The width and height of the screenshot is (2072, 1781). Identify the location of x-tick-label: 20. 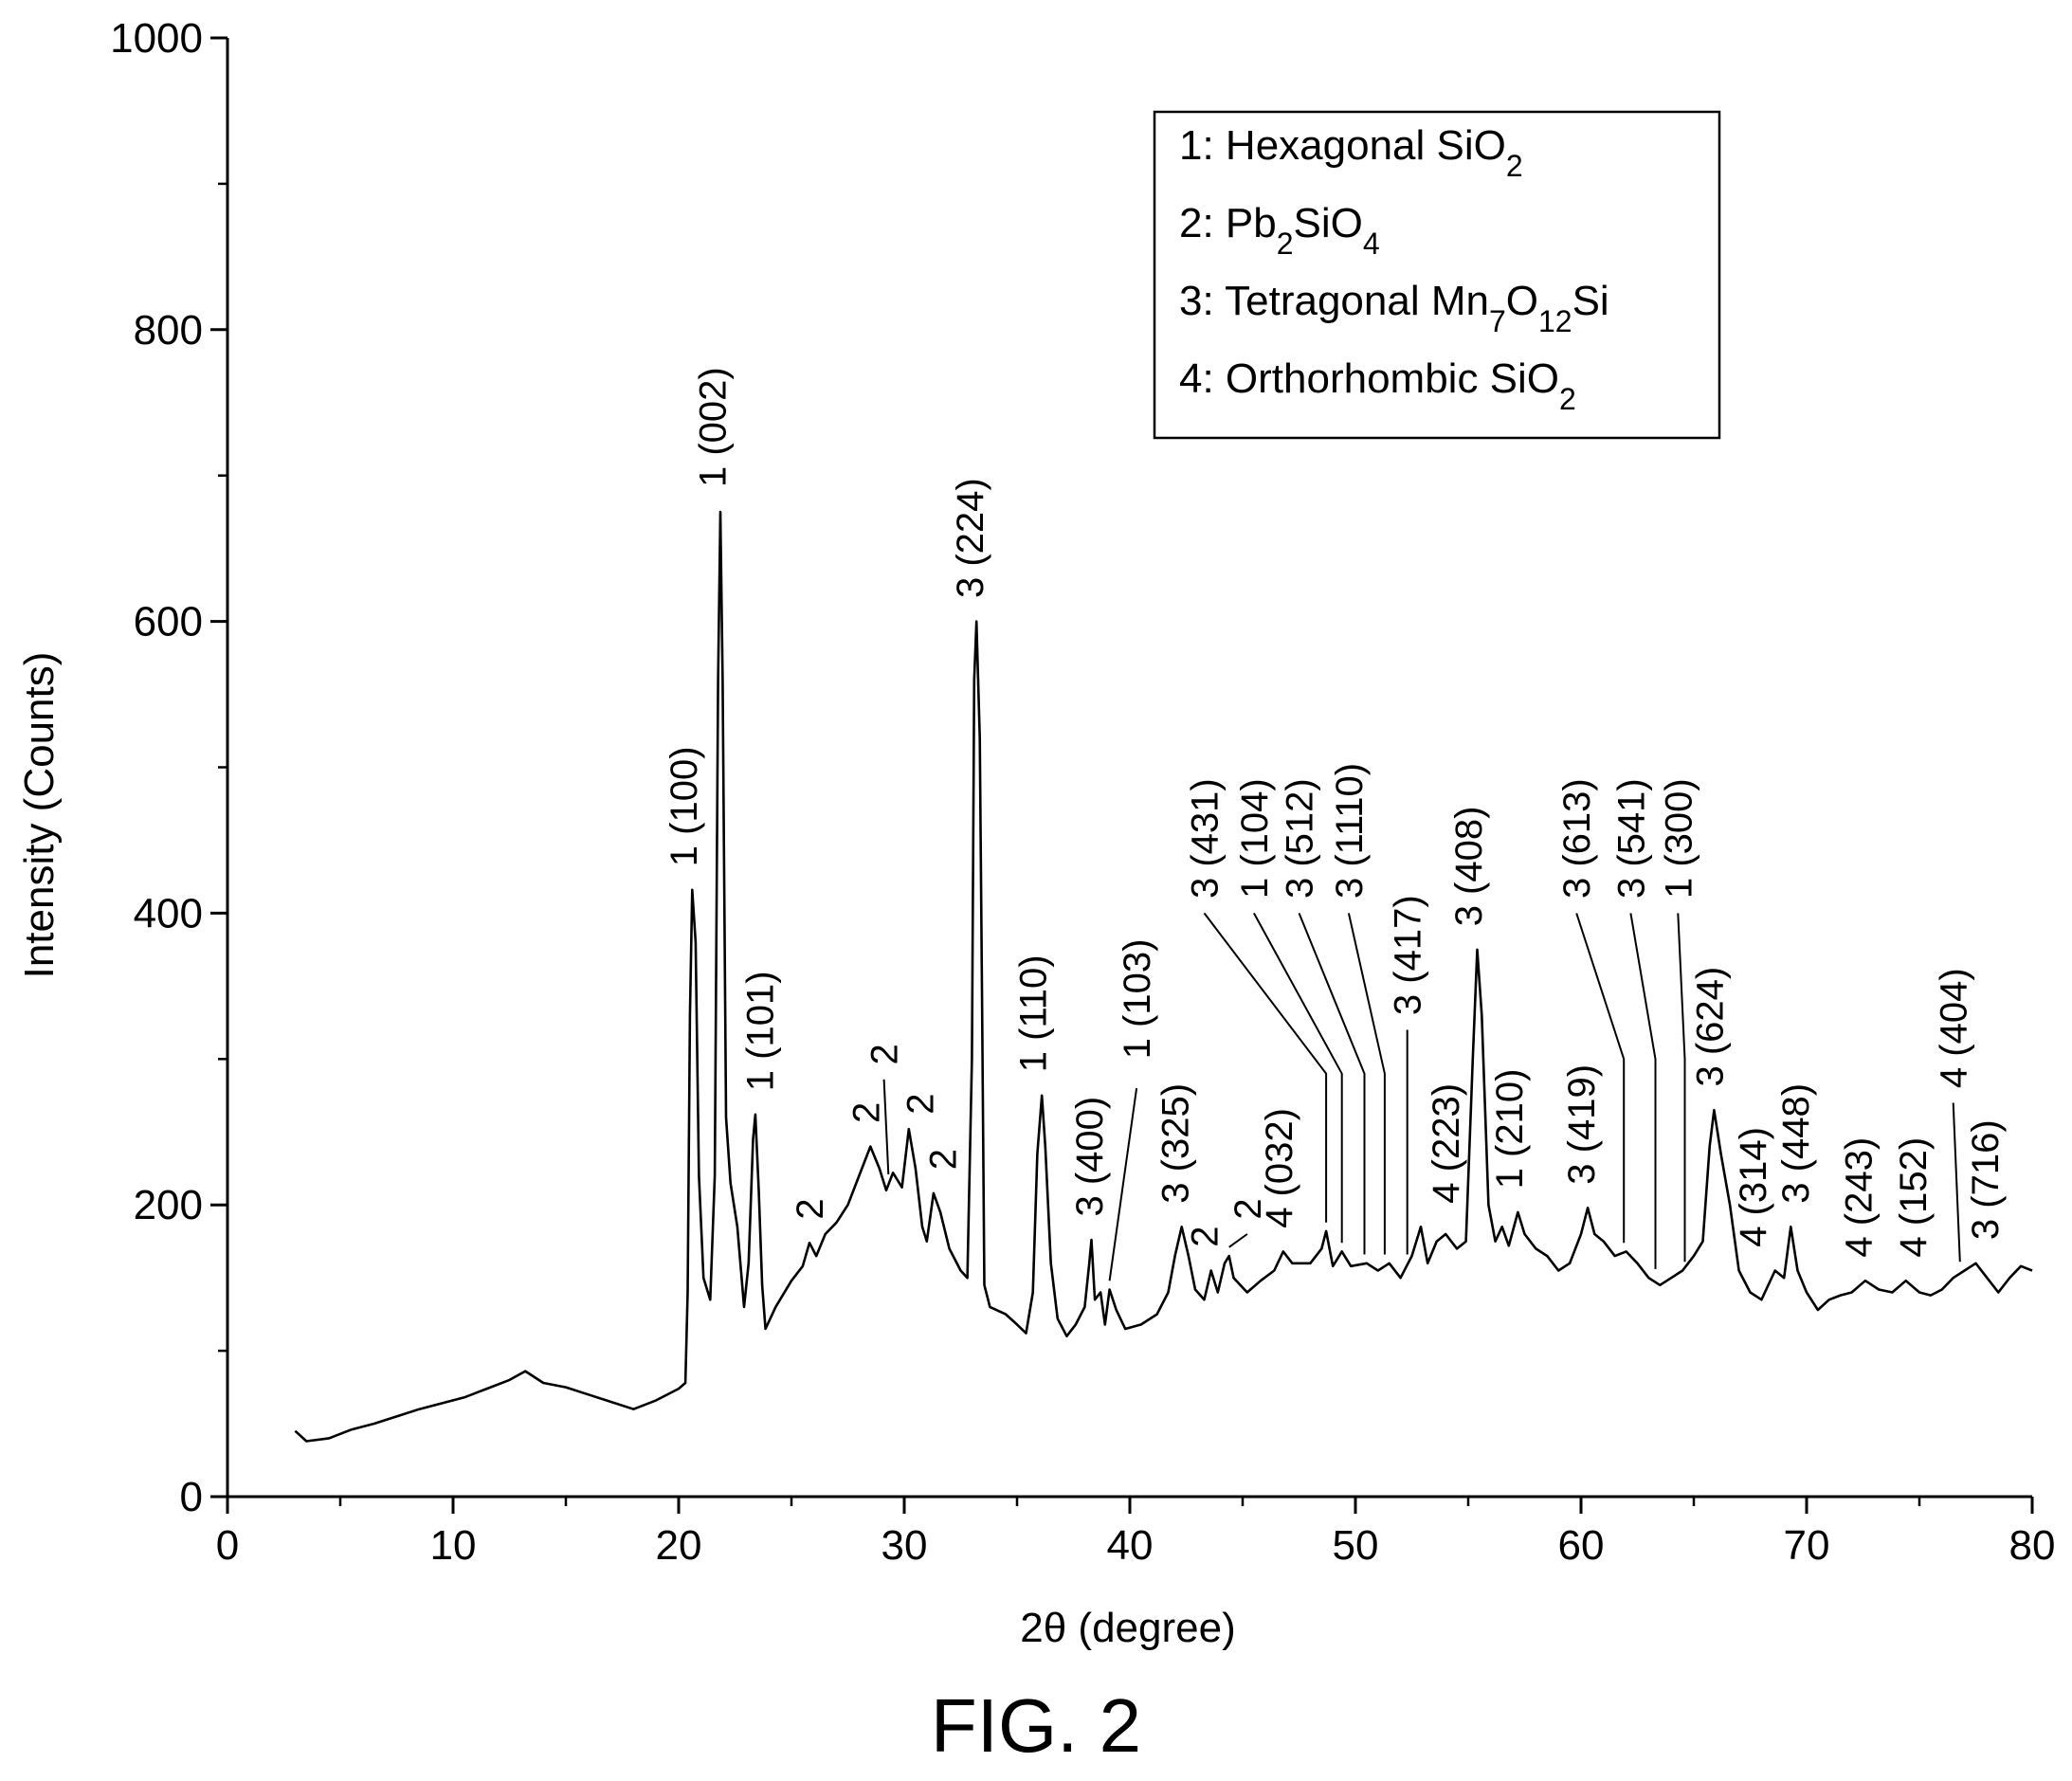
(679, 1546).